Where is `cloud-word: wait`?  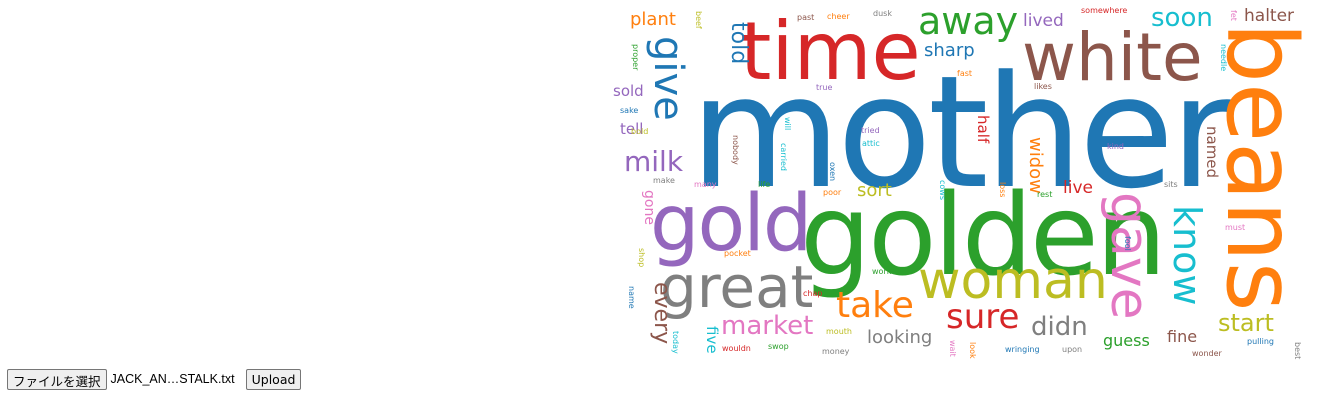
cloud-word: wait is located at coordinates (952, 348).